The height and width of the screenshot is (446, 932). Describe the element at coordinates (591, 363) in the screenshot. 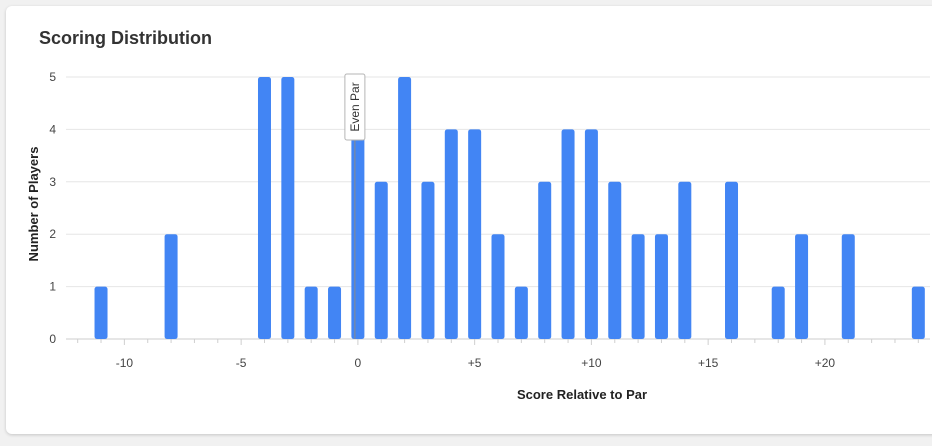

I see `x-tick-label: +10` at that location.